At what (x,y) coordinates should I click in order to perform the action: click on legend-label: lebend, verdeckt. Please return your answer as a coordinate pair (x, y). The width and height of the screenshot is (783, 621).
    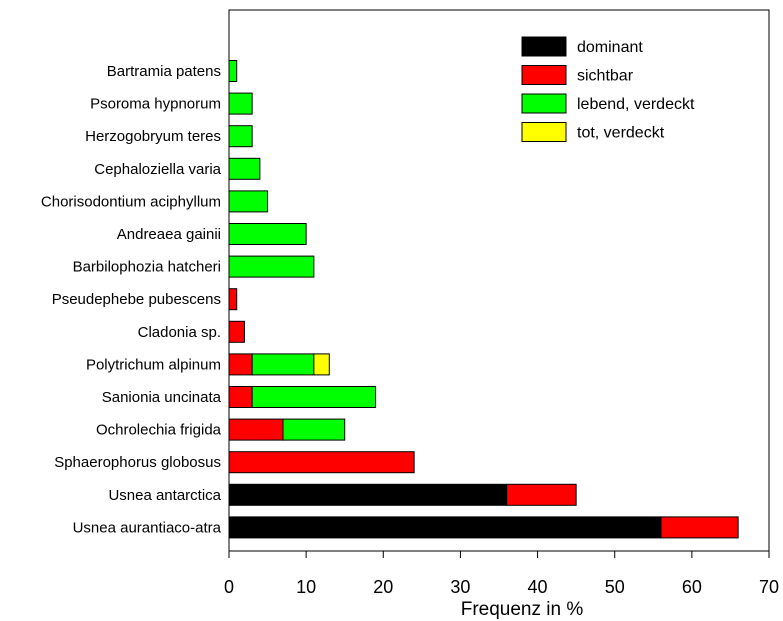
    Looking at the image, I should click on (636, 104).